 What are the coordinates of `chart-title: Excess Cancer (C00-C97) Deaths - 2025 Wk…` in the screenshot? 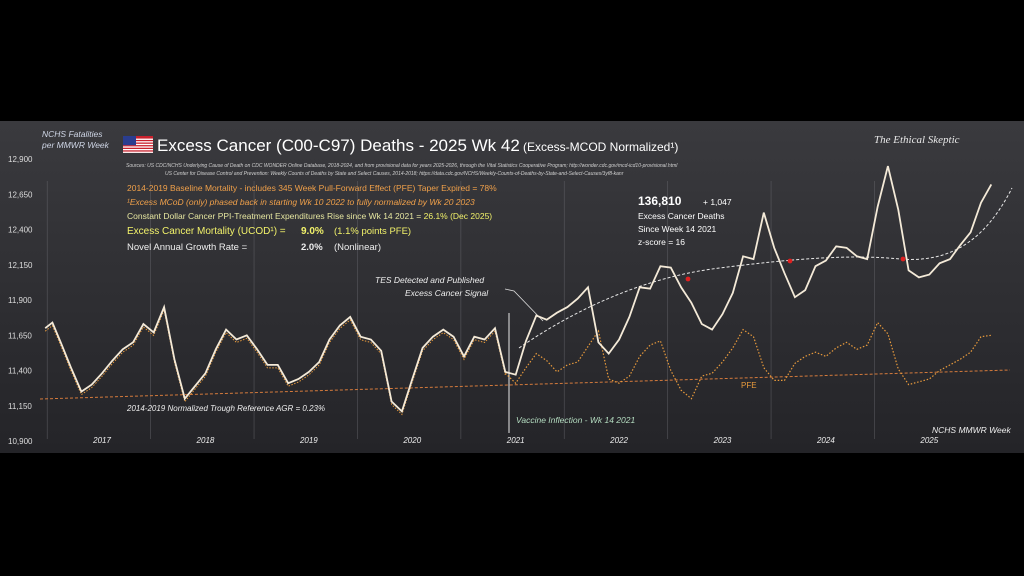 It's located at (338, 145).